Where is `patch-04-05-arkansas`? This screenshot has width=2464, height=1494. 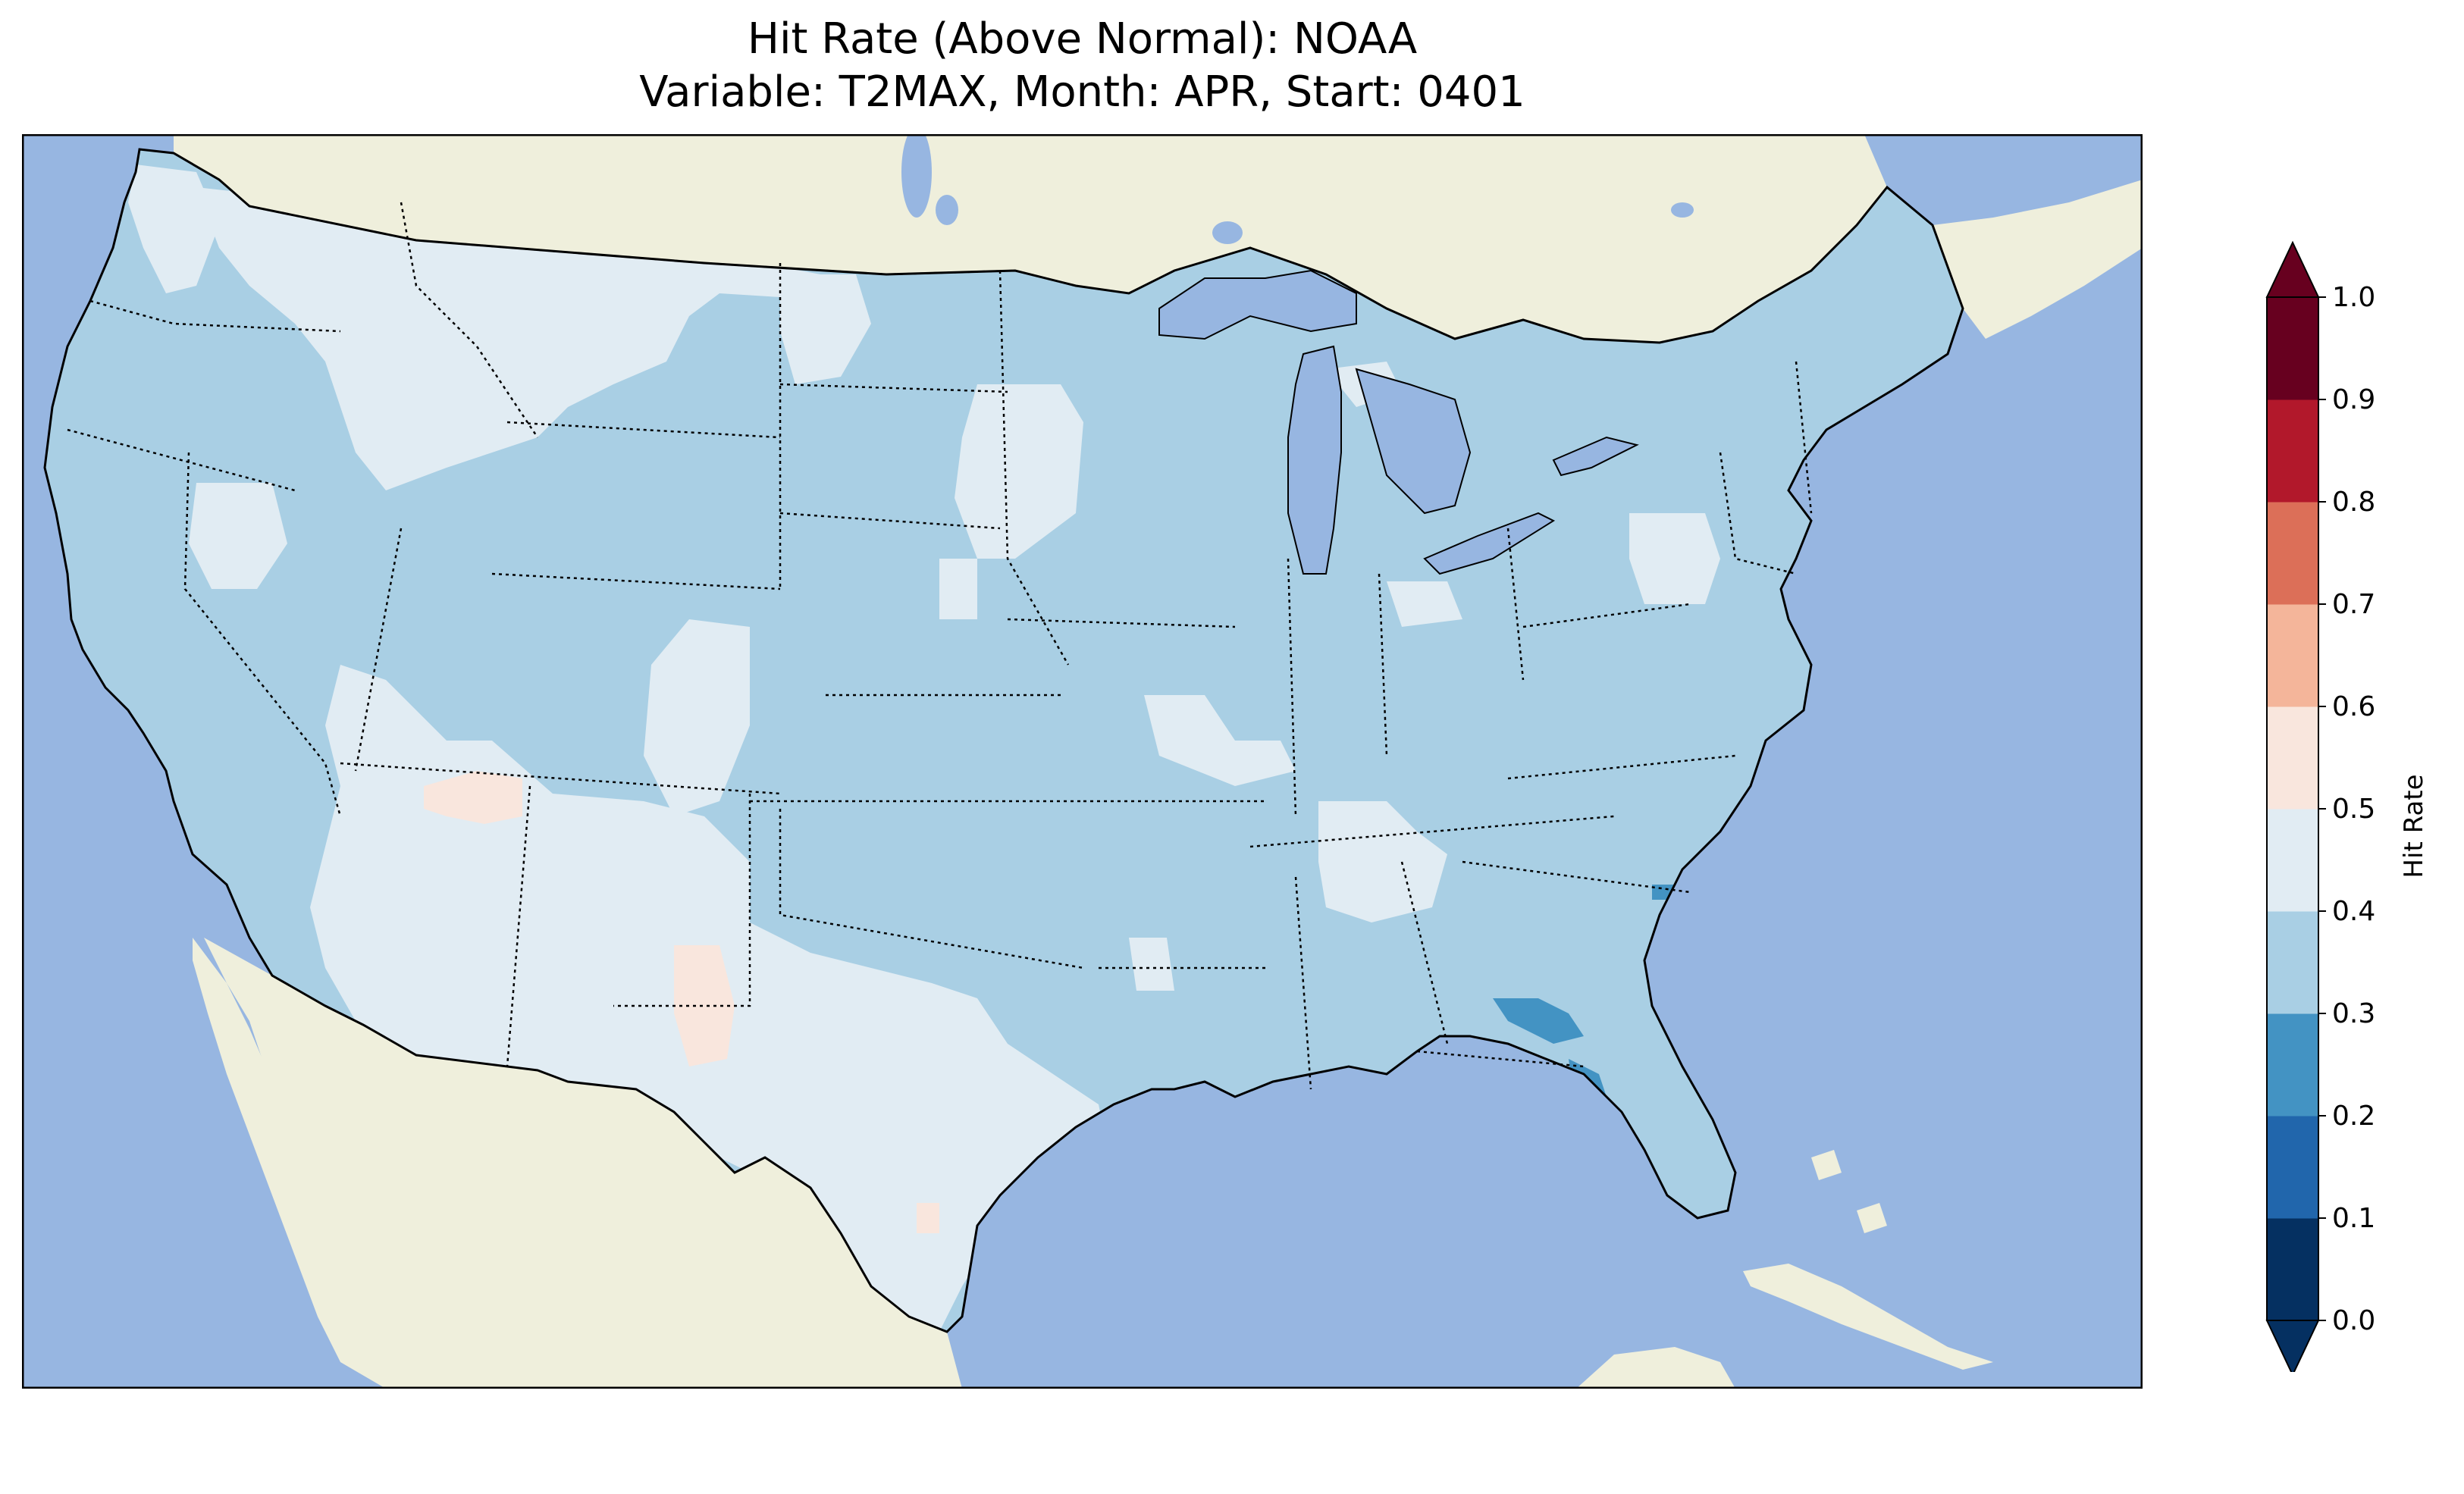
patch-04-05-arkansas is located at coordinates (1151, 964).